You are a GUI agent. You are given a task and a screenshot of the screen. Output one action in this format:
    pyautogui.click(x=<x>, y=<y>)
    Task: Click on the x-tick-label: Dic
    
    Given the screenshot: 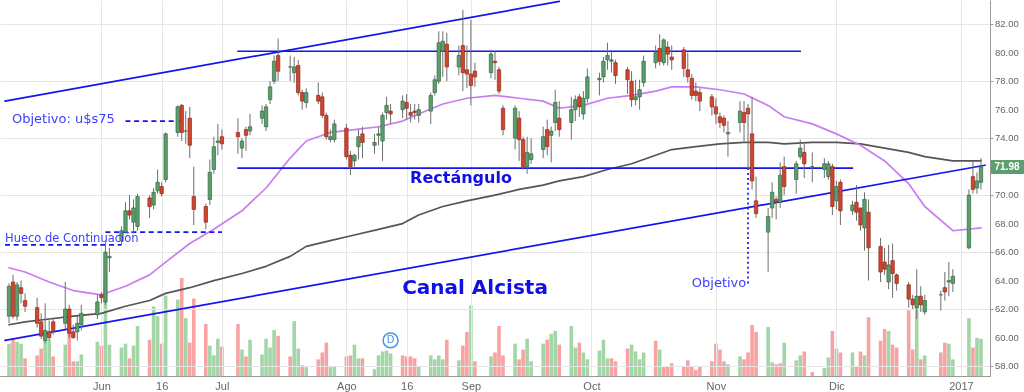 What is the action you would take?
    pyautogui.click(x=837, y=385)
    